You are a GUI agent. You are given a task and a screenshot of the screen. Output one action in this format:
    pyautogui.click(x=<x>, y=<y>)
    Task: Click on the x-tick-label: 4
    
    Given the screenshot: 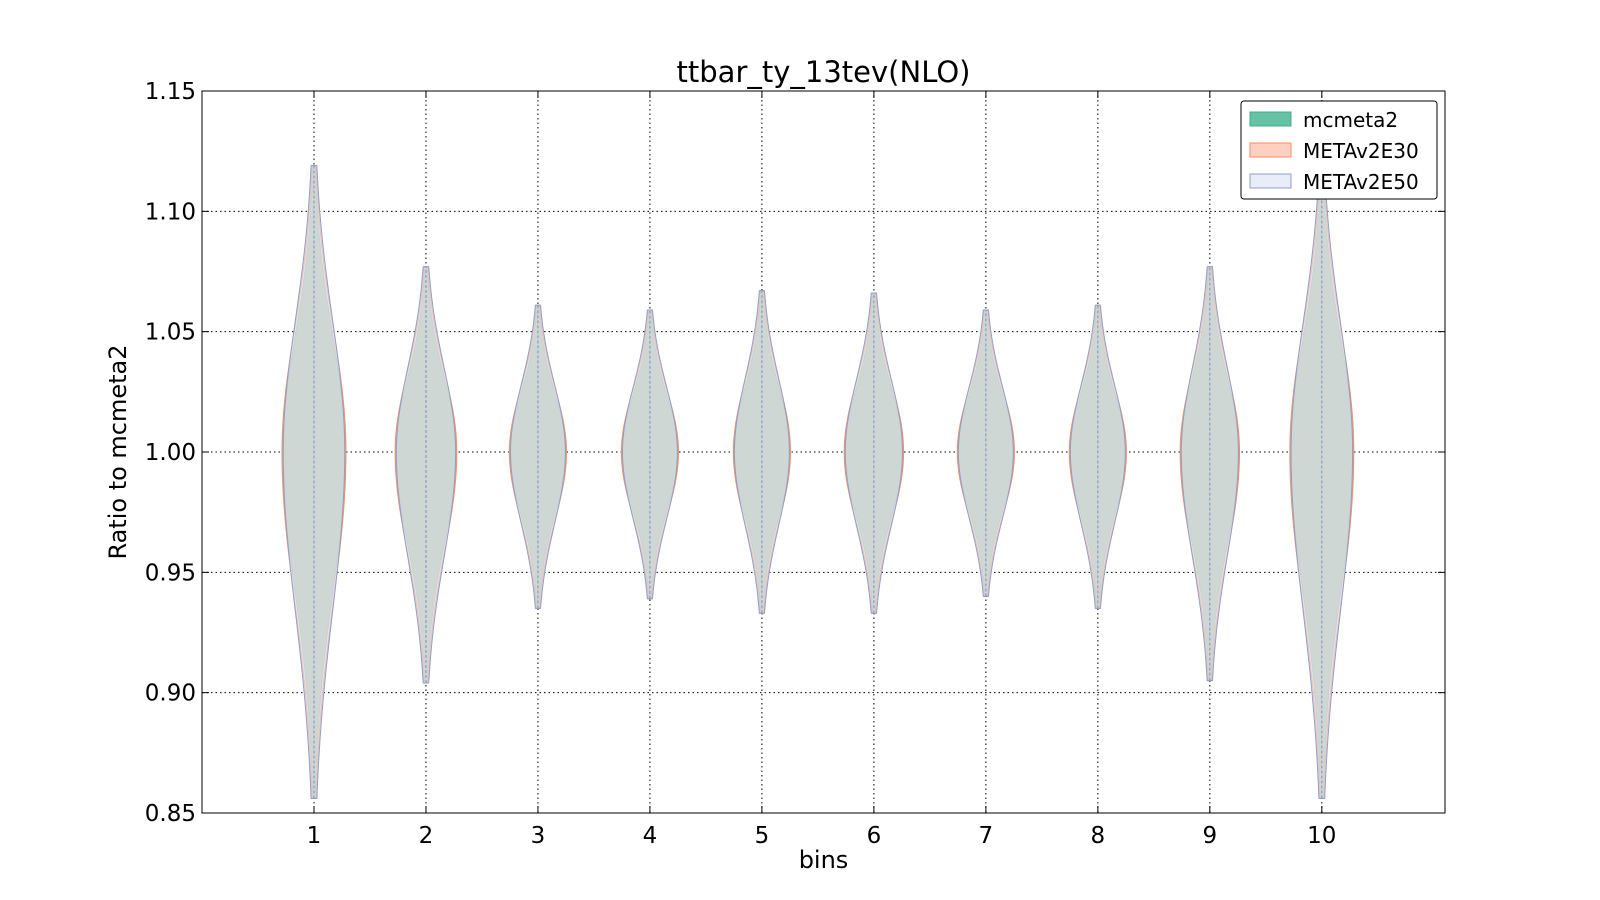 What is the action you would take?
    pyautogui.click(x=650, y=836)
    